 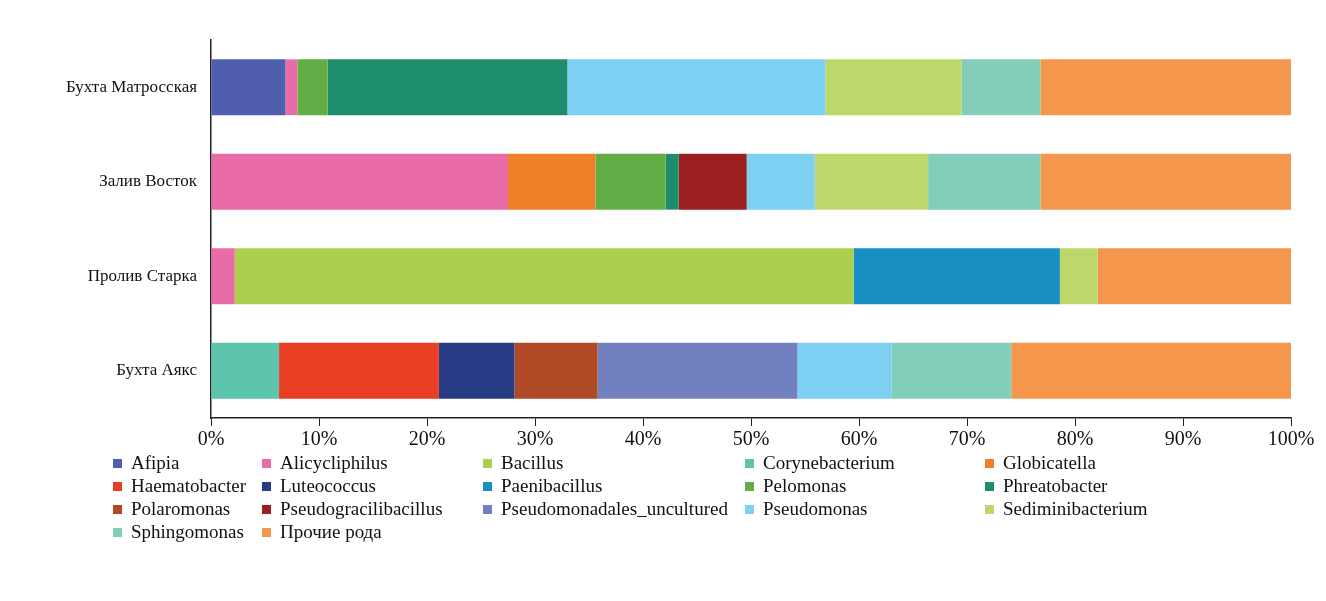 I want to click on legend-label: Pseudogracilibacillus, so click(x=361, y=509).